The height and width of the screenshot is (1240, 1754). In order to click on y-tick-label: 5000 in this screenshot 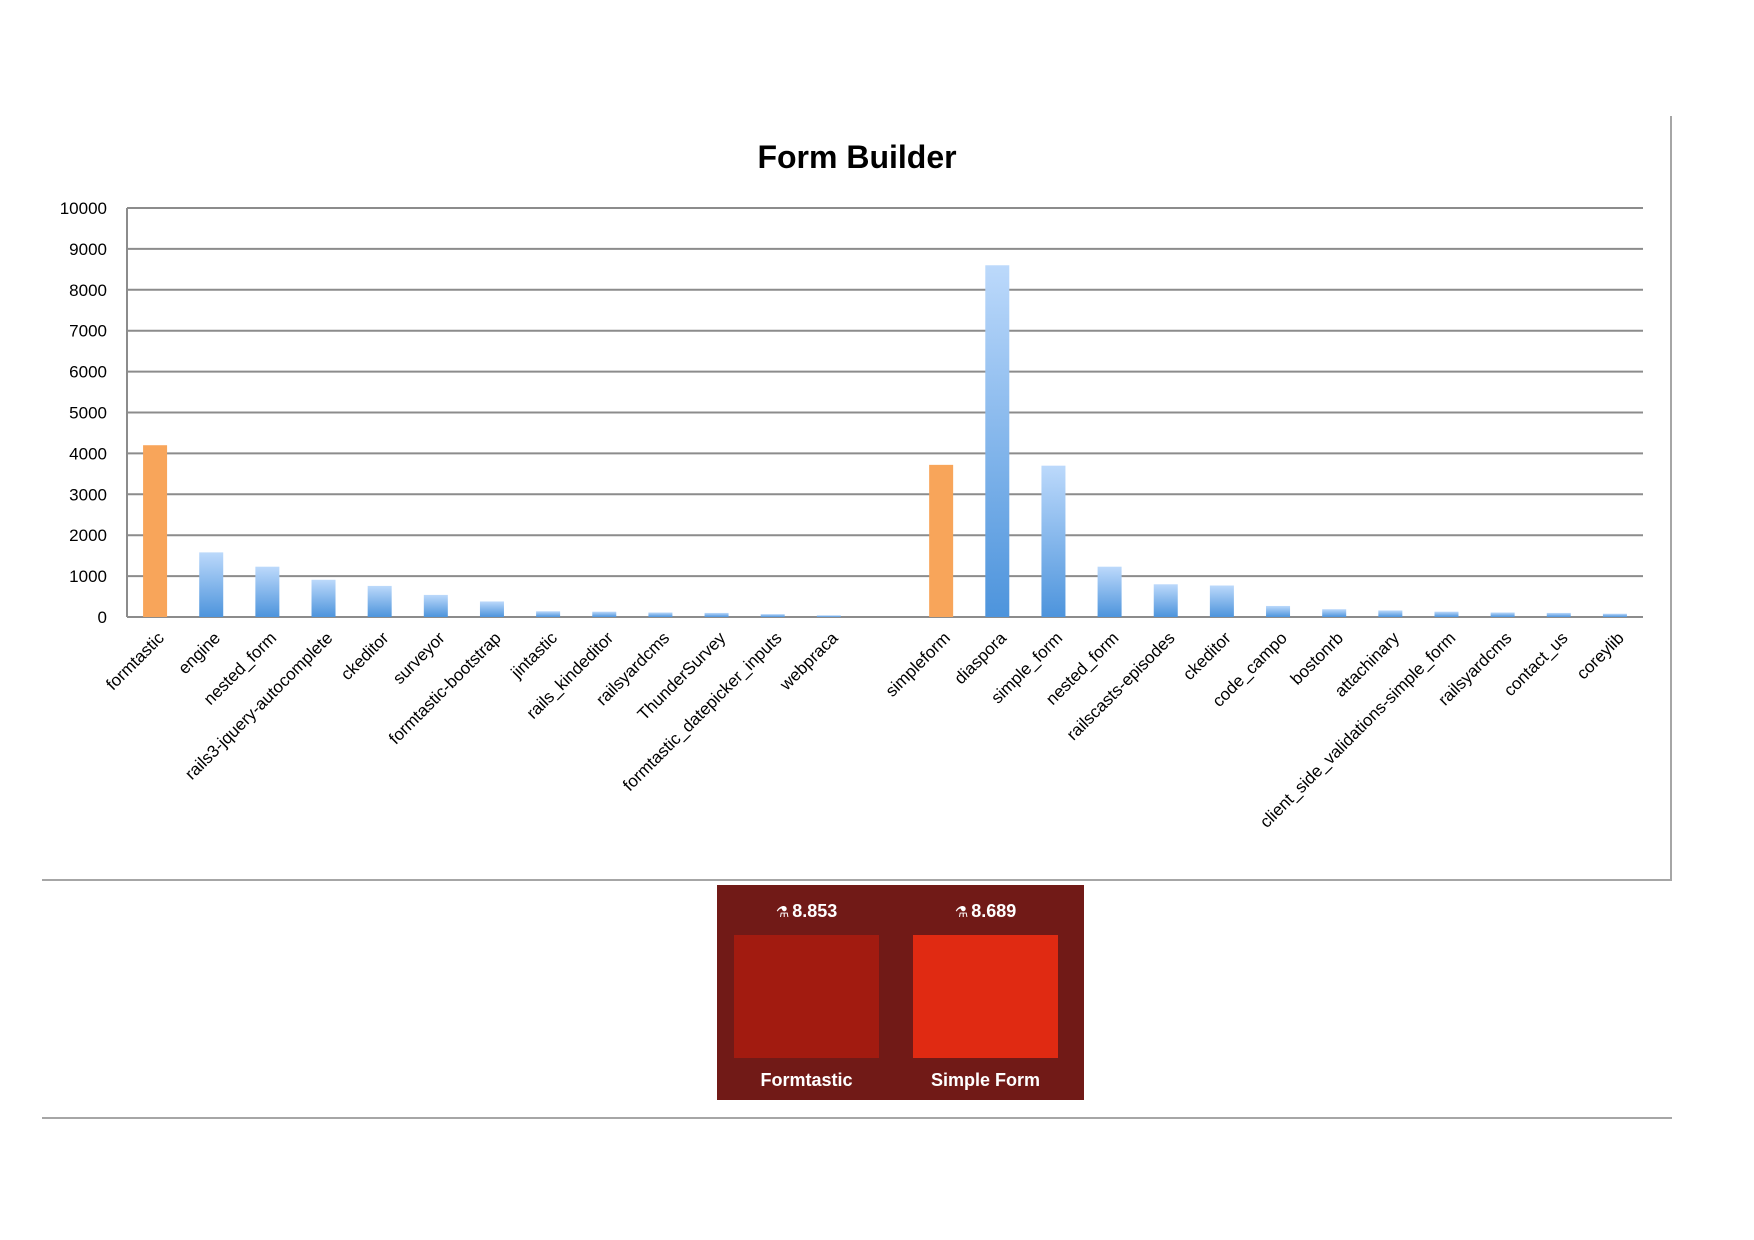, I will do `click(88, 413)`.